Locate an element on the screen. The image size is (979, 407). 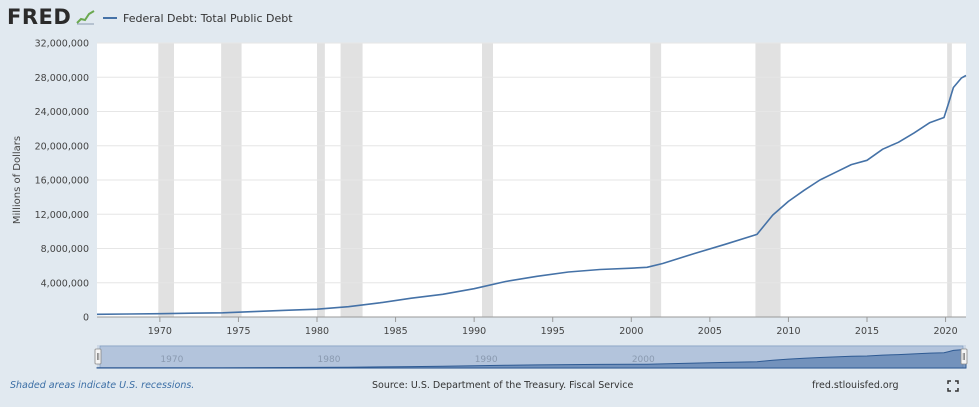
recession-note: Shaded areas indicate U.S. recessions. is located at coordinates (102, 385).